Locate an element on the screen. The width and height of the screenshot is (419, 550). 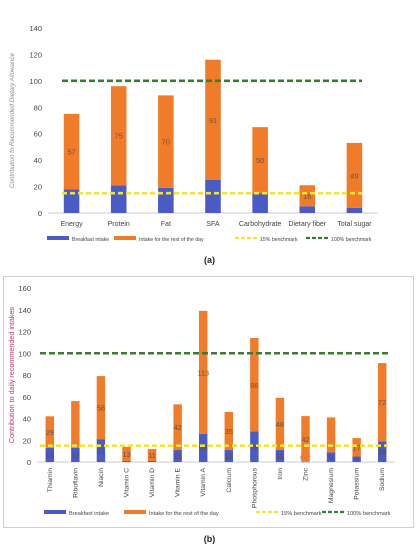
x-category-label: Energy is located at coordinates (71, 224).